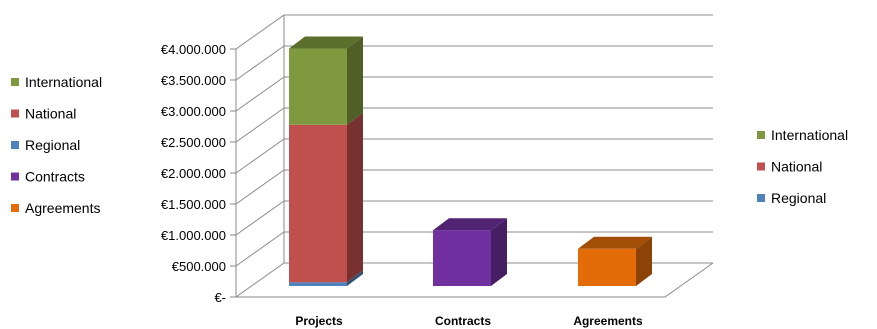  I want to click on y-tick-label: €1.500.000, so click(193, 204).